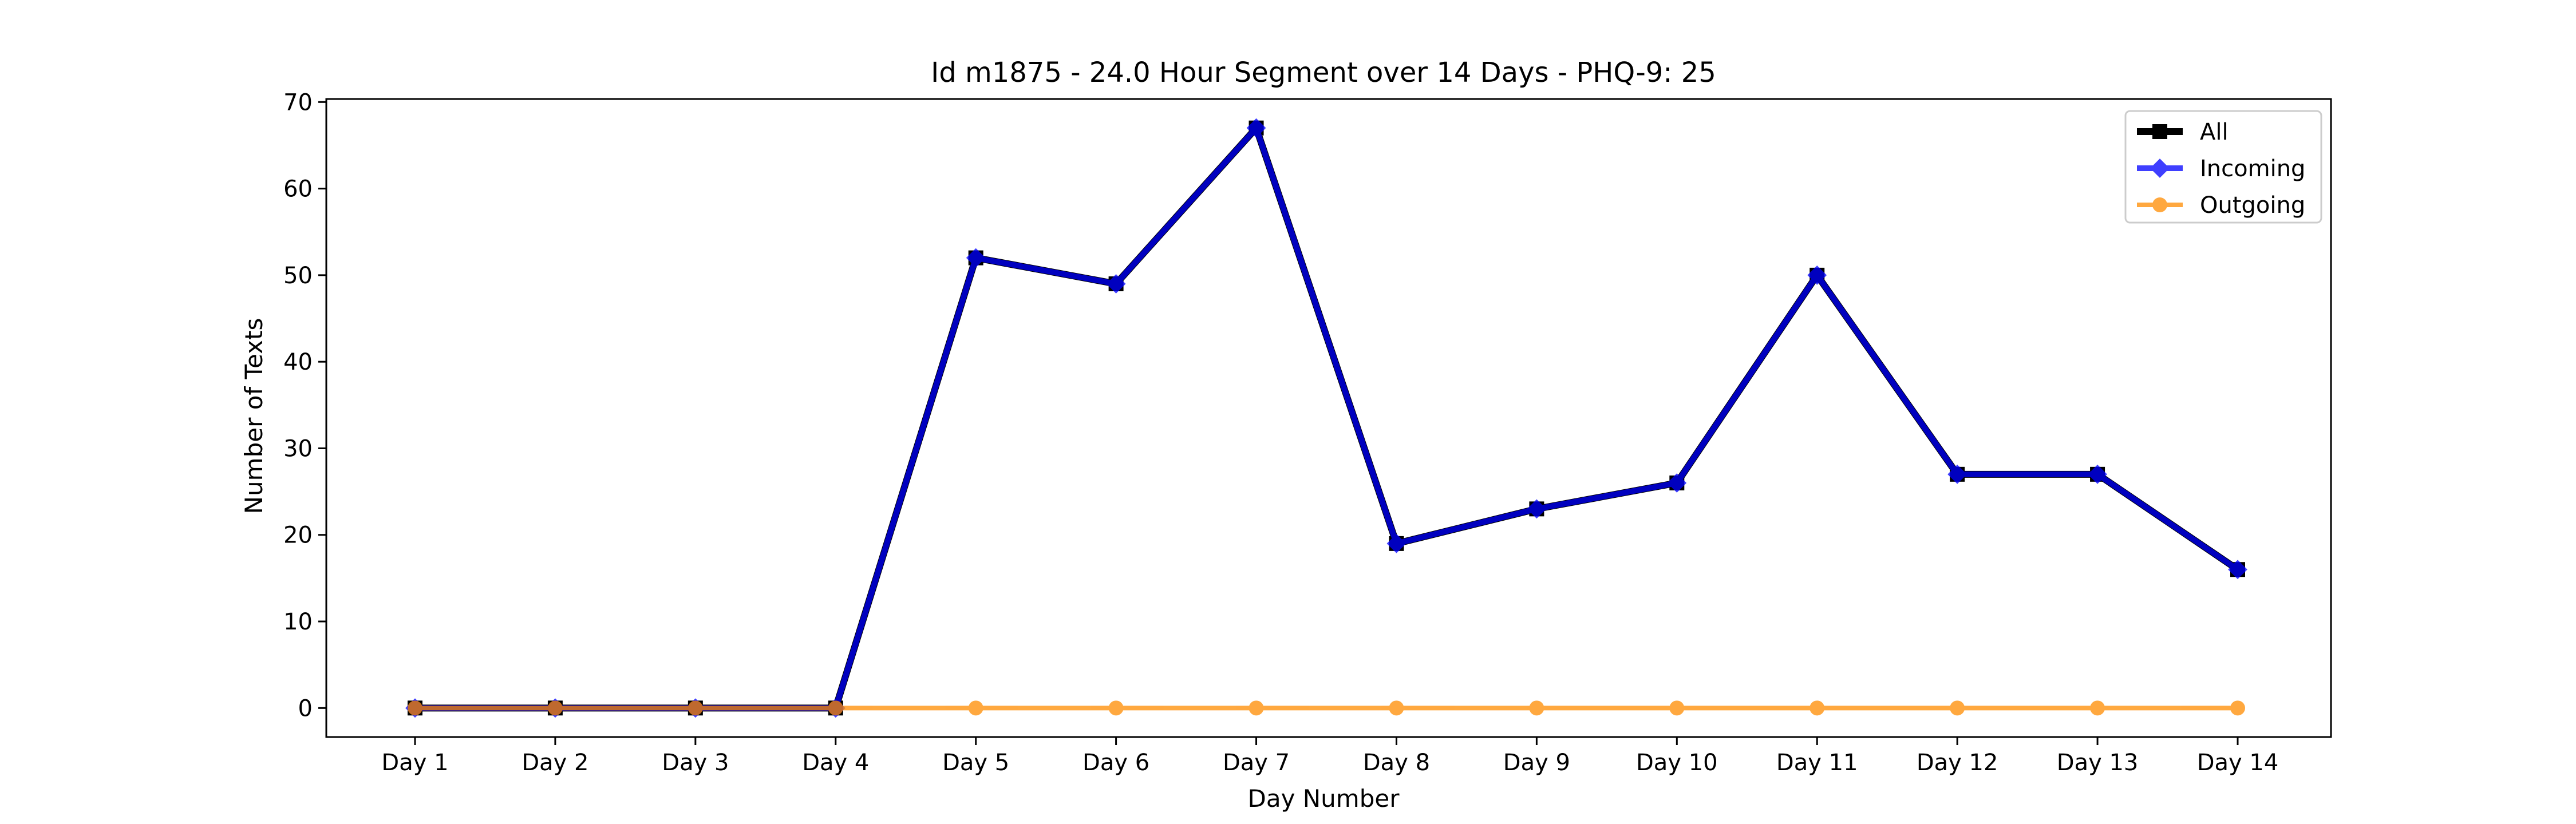 This screenshot has width=2576, height=824. I want to click on x-tick-label: Day 10, so click(1677, 763).